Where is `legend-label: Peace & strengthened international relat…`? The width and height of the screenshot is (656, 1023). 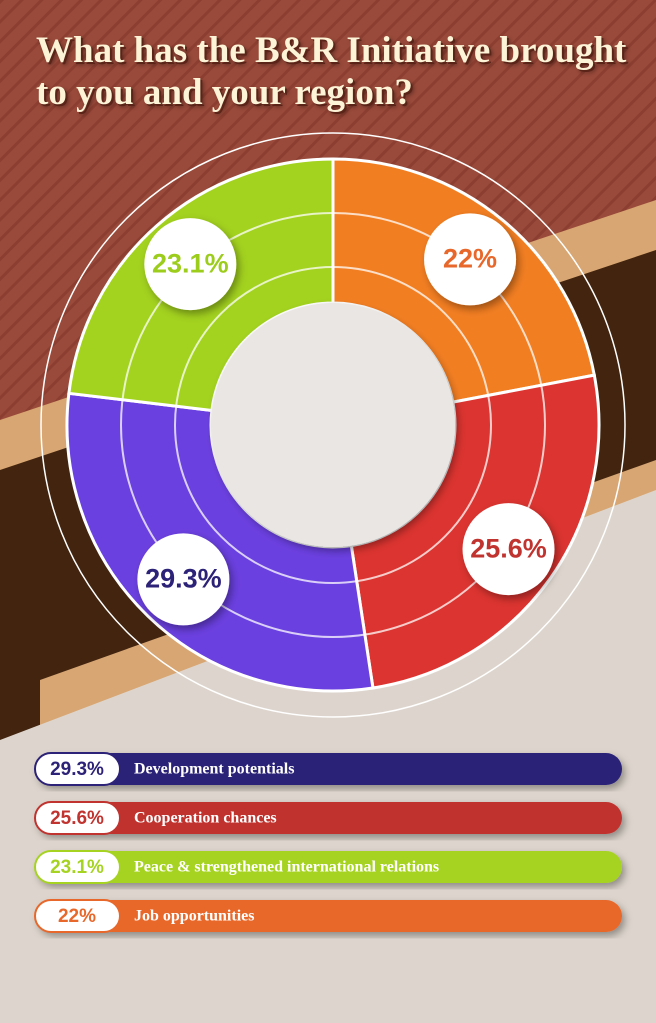 legend-label: Peace & strengthened international relat… is located at coordinates (286, 867).